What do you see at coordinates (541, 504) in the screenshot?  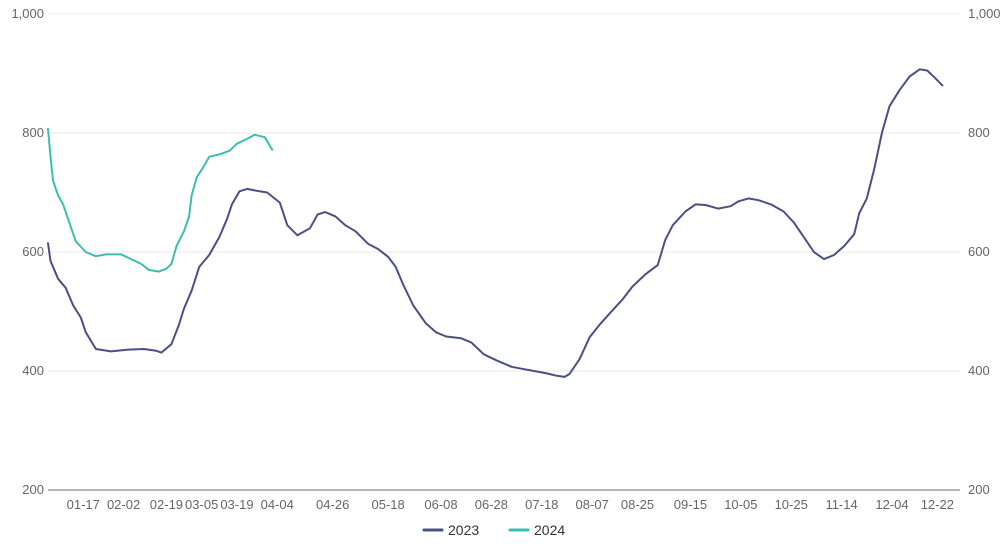 I see `x-tick-label: 07-18` at bounding box center [541, 504].